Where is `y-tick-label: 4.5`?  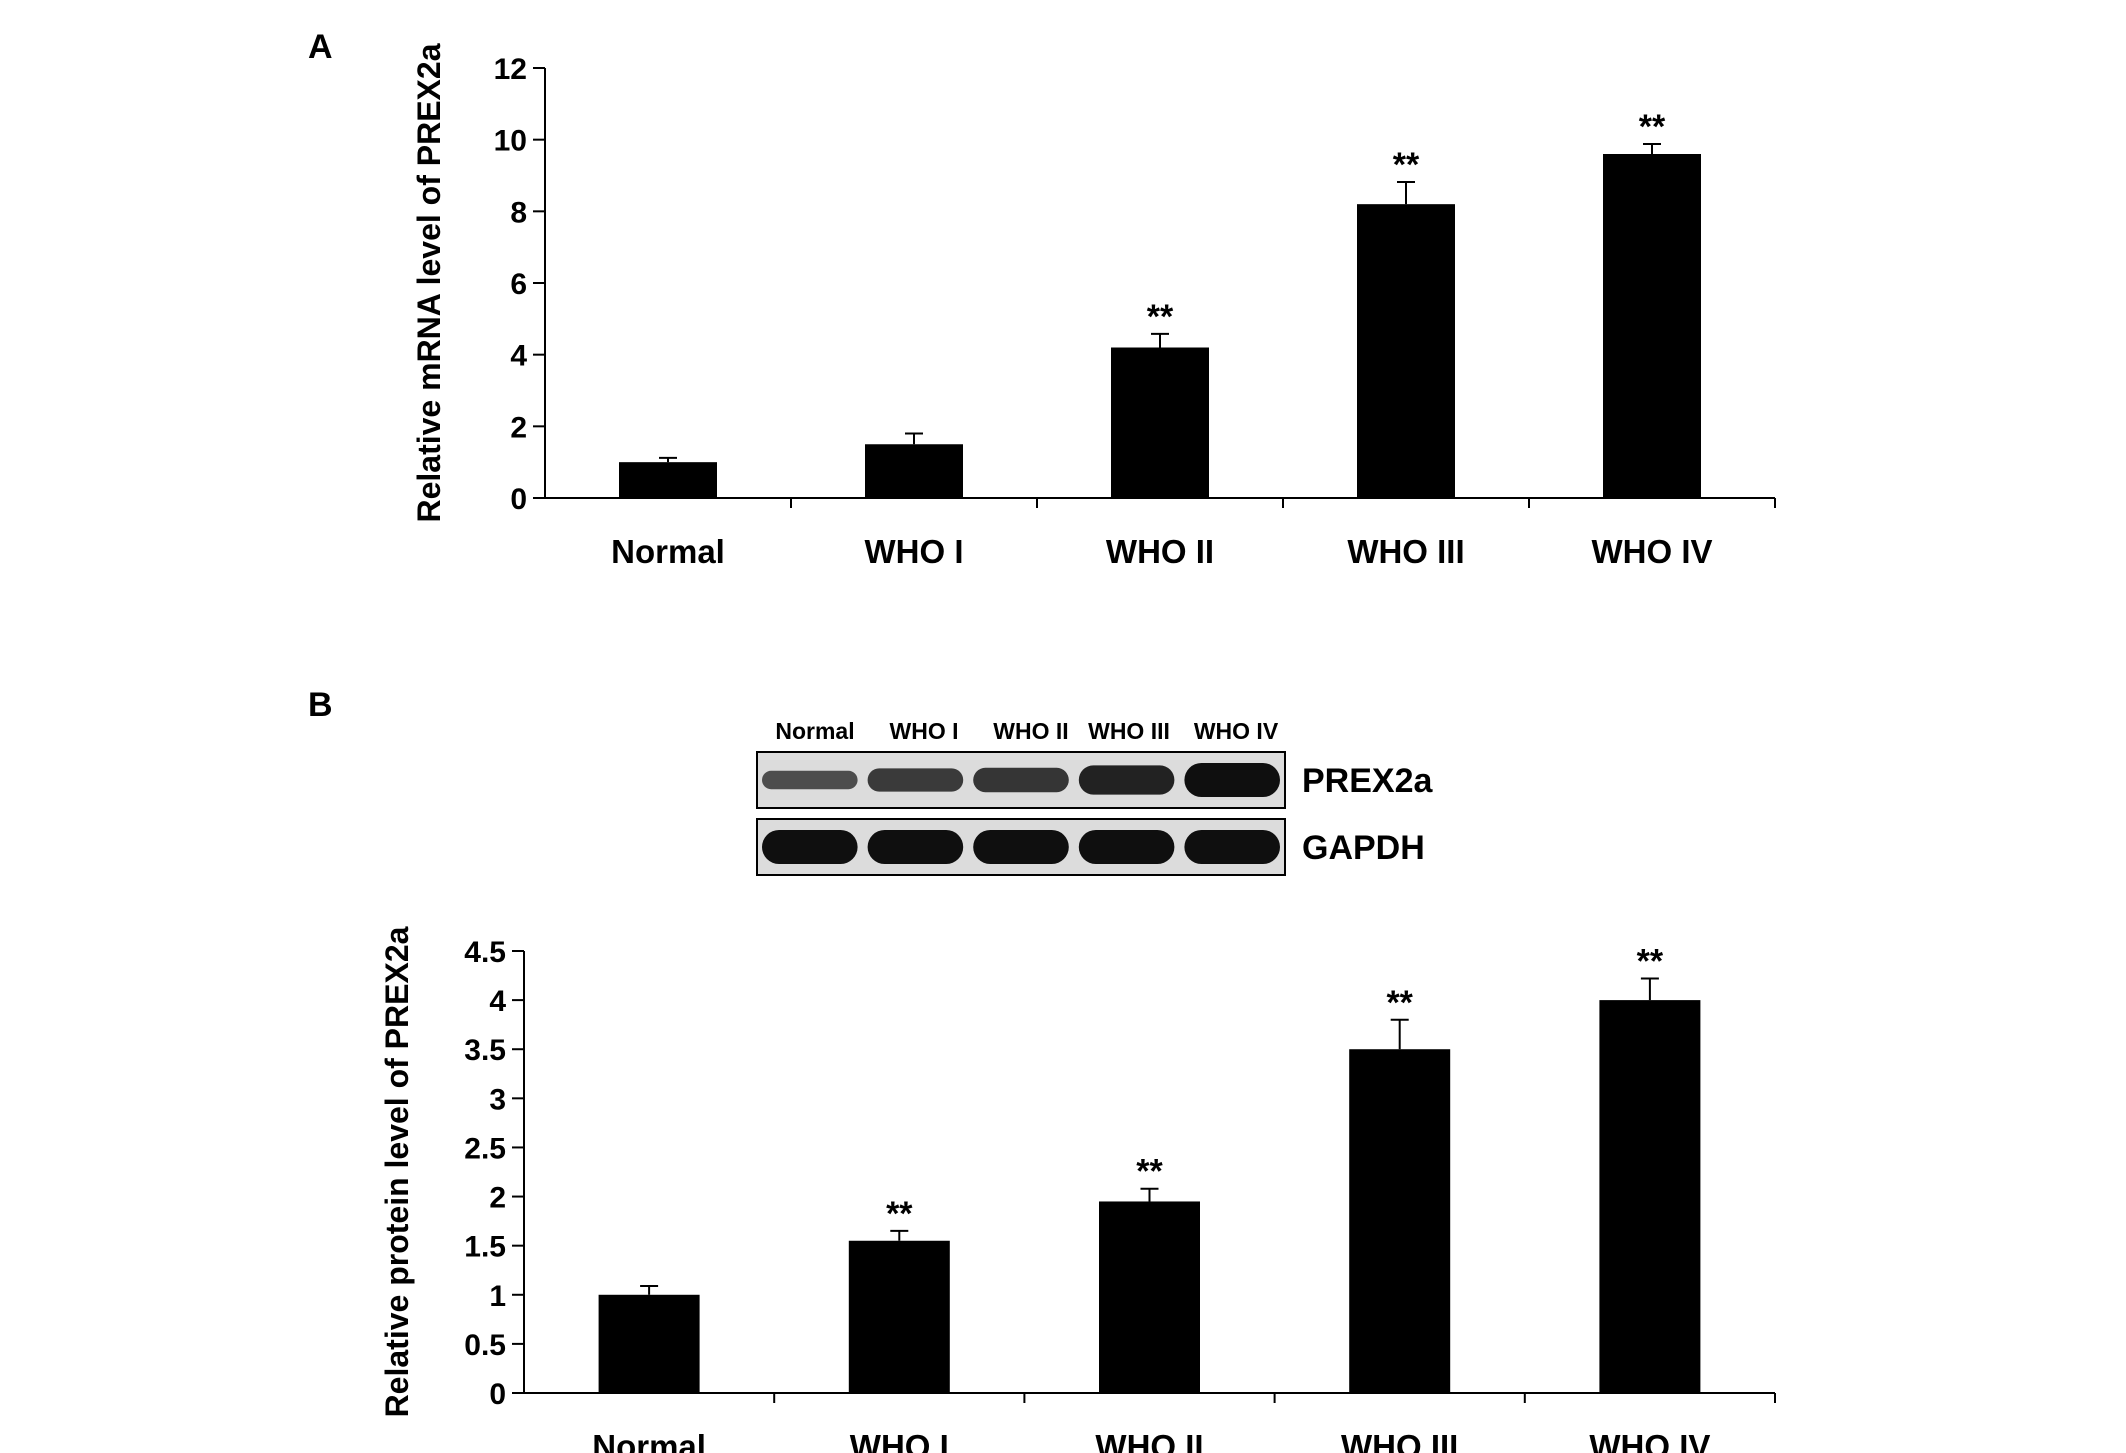
y-tick-label: 4.5 is located at coordinates (485, 952).